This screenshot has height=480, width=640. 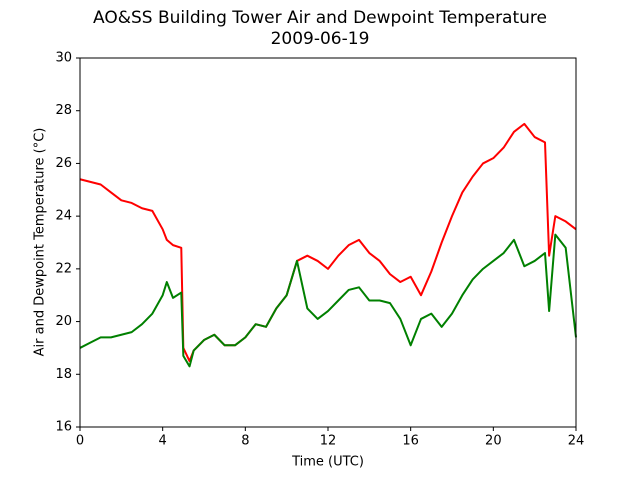 I want to click on y-tick-label: 24, so click(x=63, y=216).